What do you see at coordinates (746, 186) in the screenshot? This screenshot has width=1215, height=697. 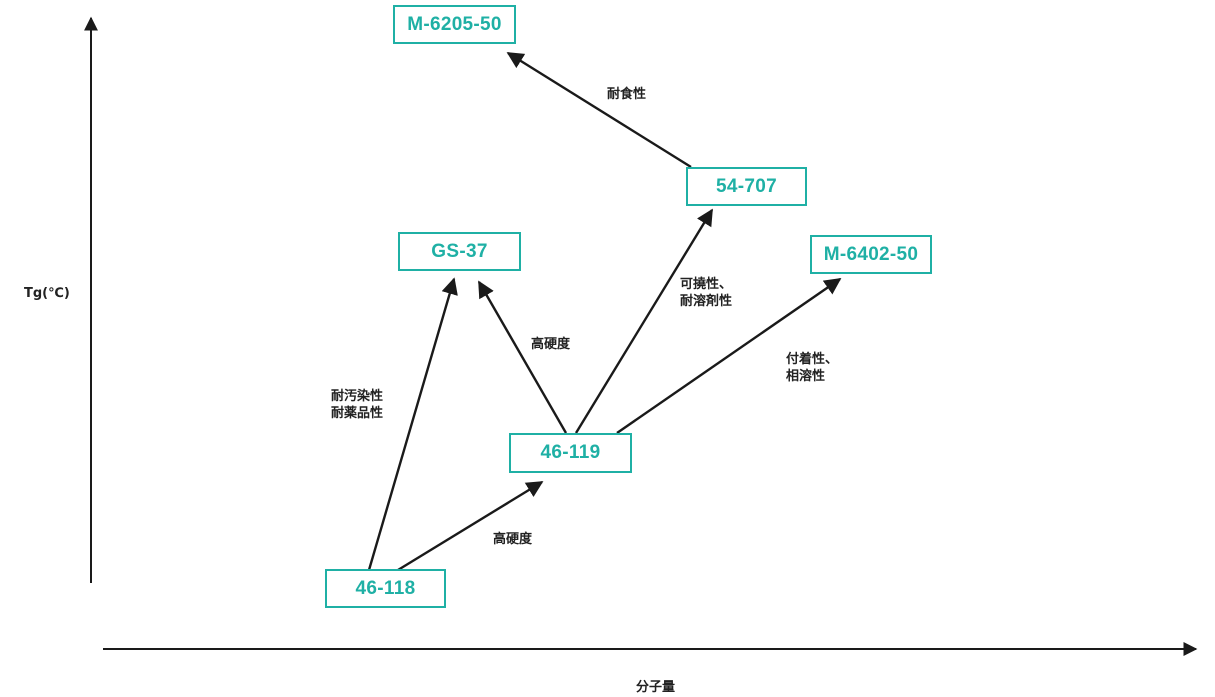 I see `node-54-707: 54-707` at bounding box center [746, 186].